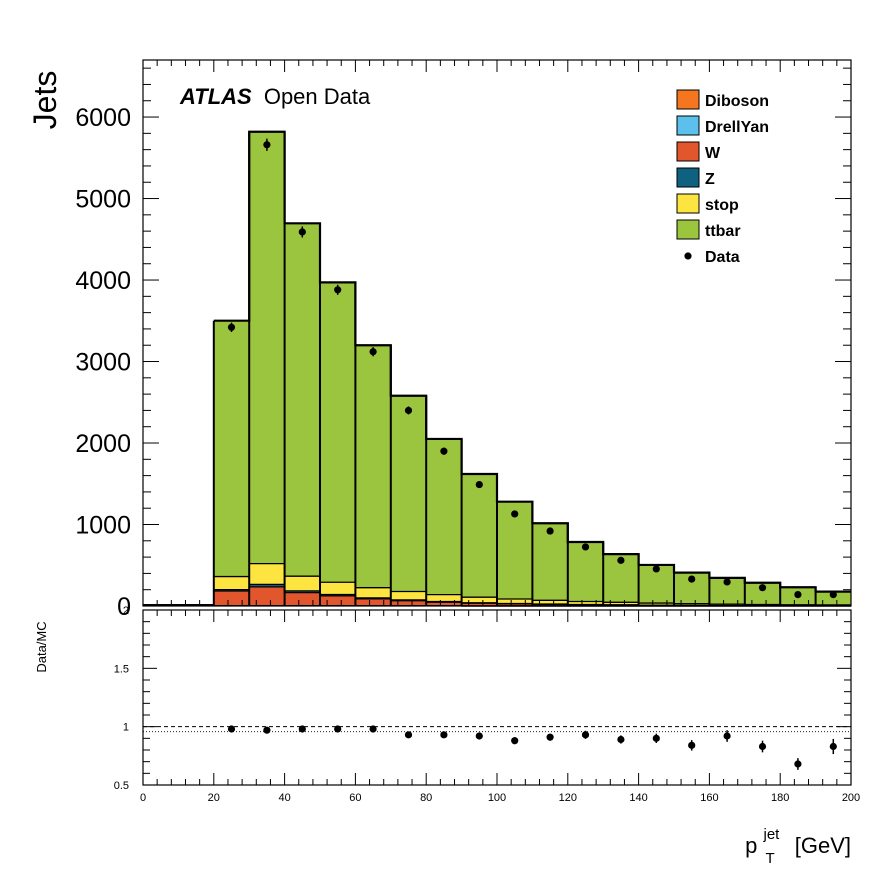  Describe the element at coordinates (722, 257) in the screenshot. I see `legend-label-data: Data` at that location.